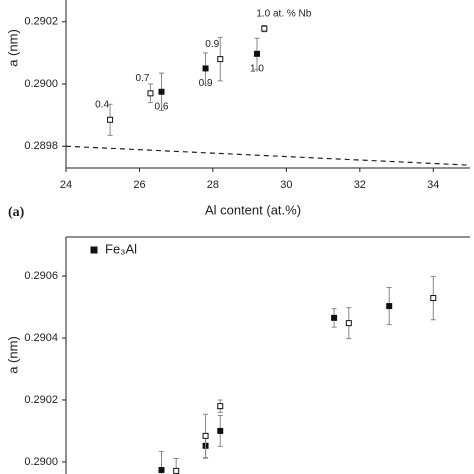 Image resolution: width=474 pixels, height=474 pixels. Describe the element at coordinates (139, 185) in the screenshot. I see `x-tick-label: 26` at that location.